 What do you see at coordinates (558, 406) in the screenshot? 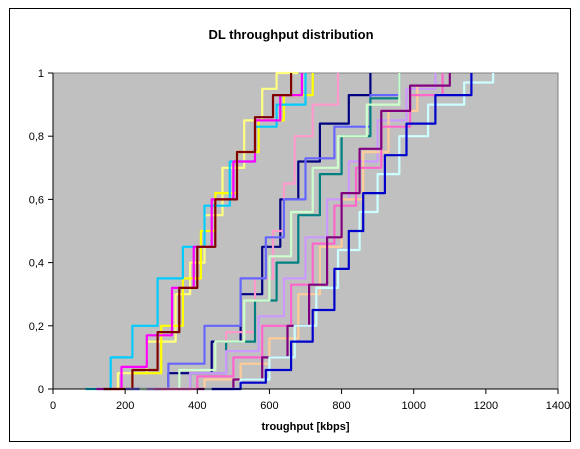
I see `x-tick-label: 1400` at bounding box center [558, 406].